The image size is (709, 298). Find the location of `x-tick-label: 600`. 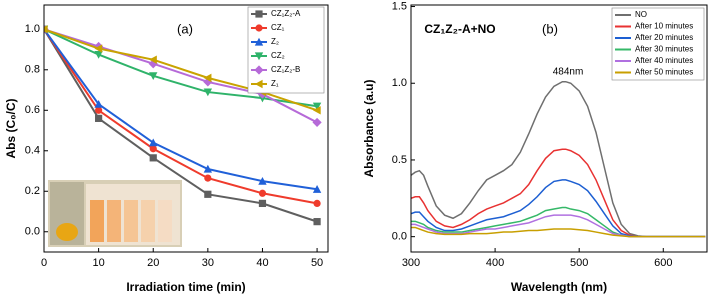

x-tick-label: 600 is located at coordinates (663, 263).